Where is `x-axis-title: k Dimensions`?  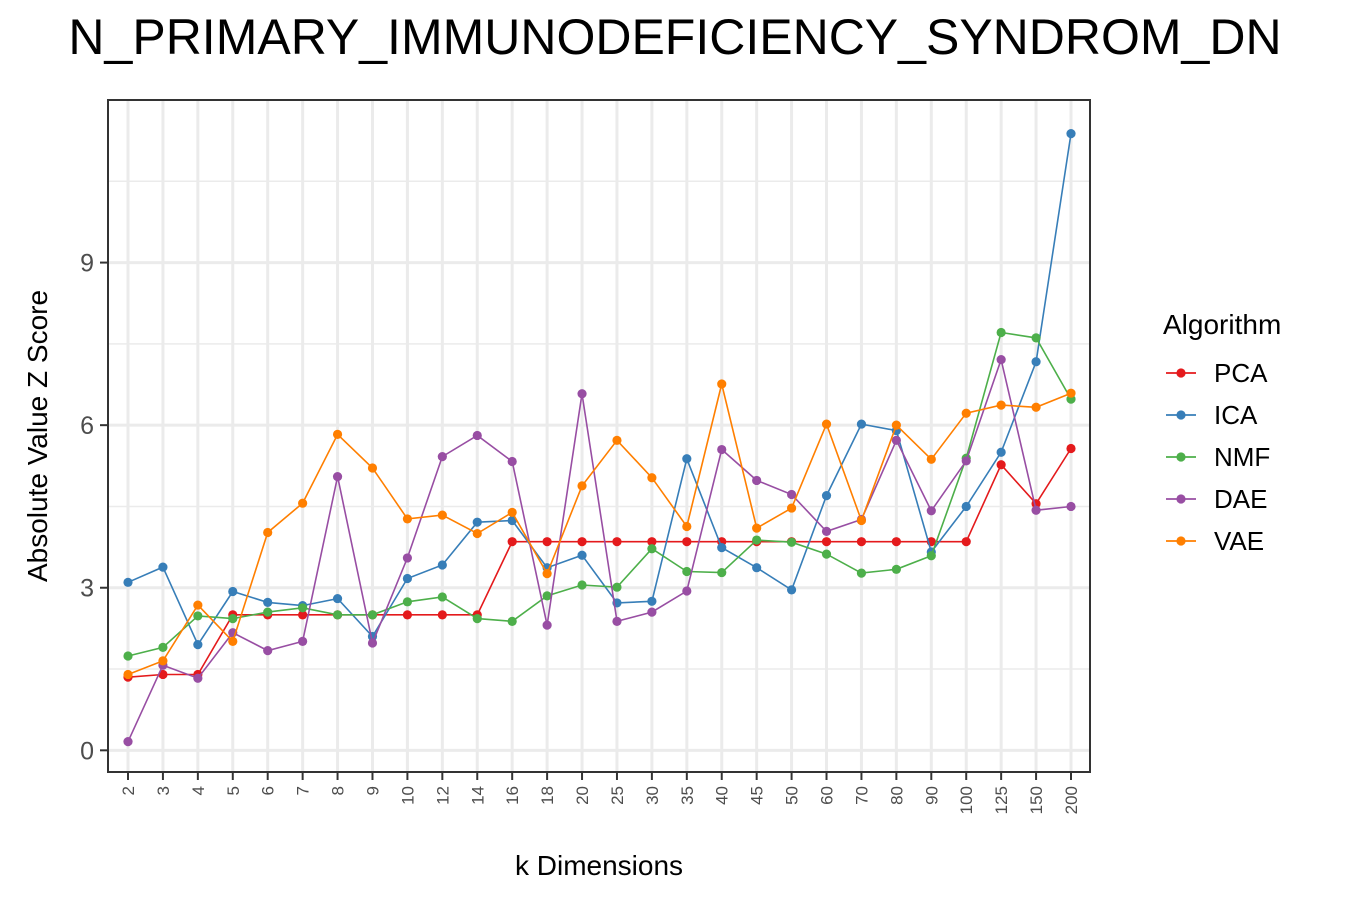
x-axis-title: k Dimensions is located at coordinates (599, 865).